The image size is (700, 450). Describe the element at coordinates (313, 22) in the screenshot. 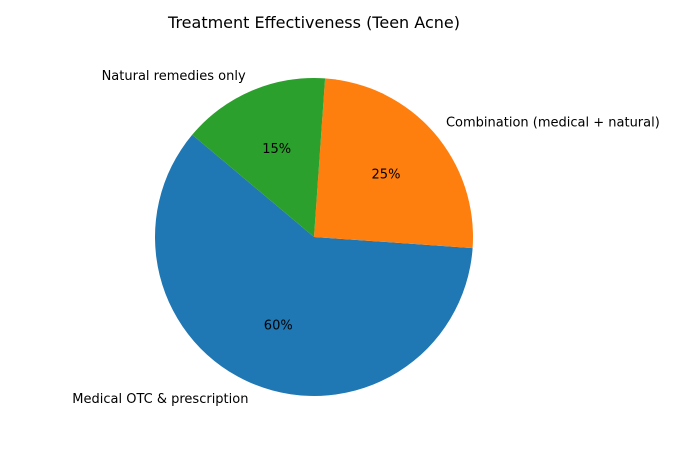

I see `chart-title: Treatment Effectiveness (Teen Acne)` at that location.